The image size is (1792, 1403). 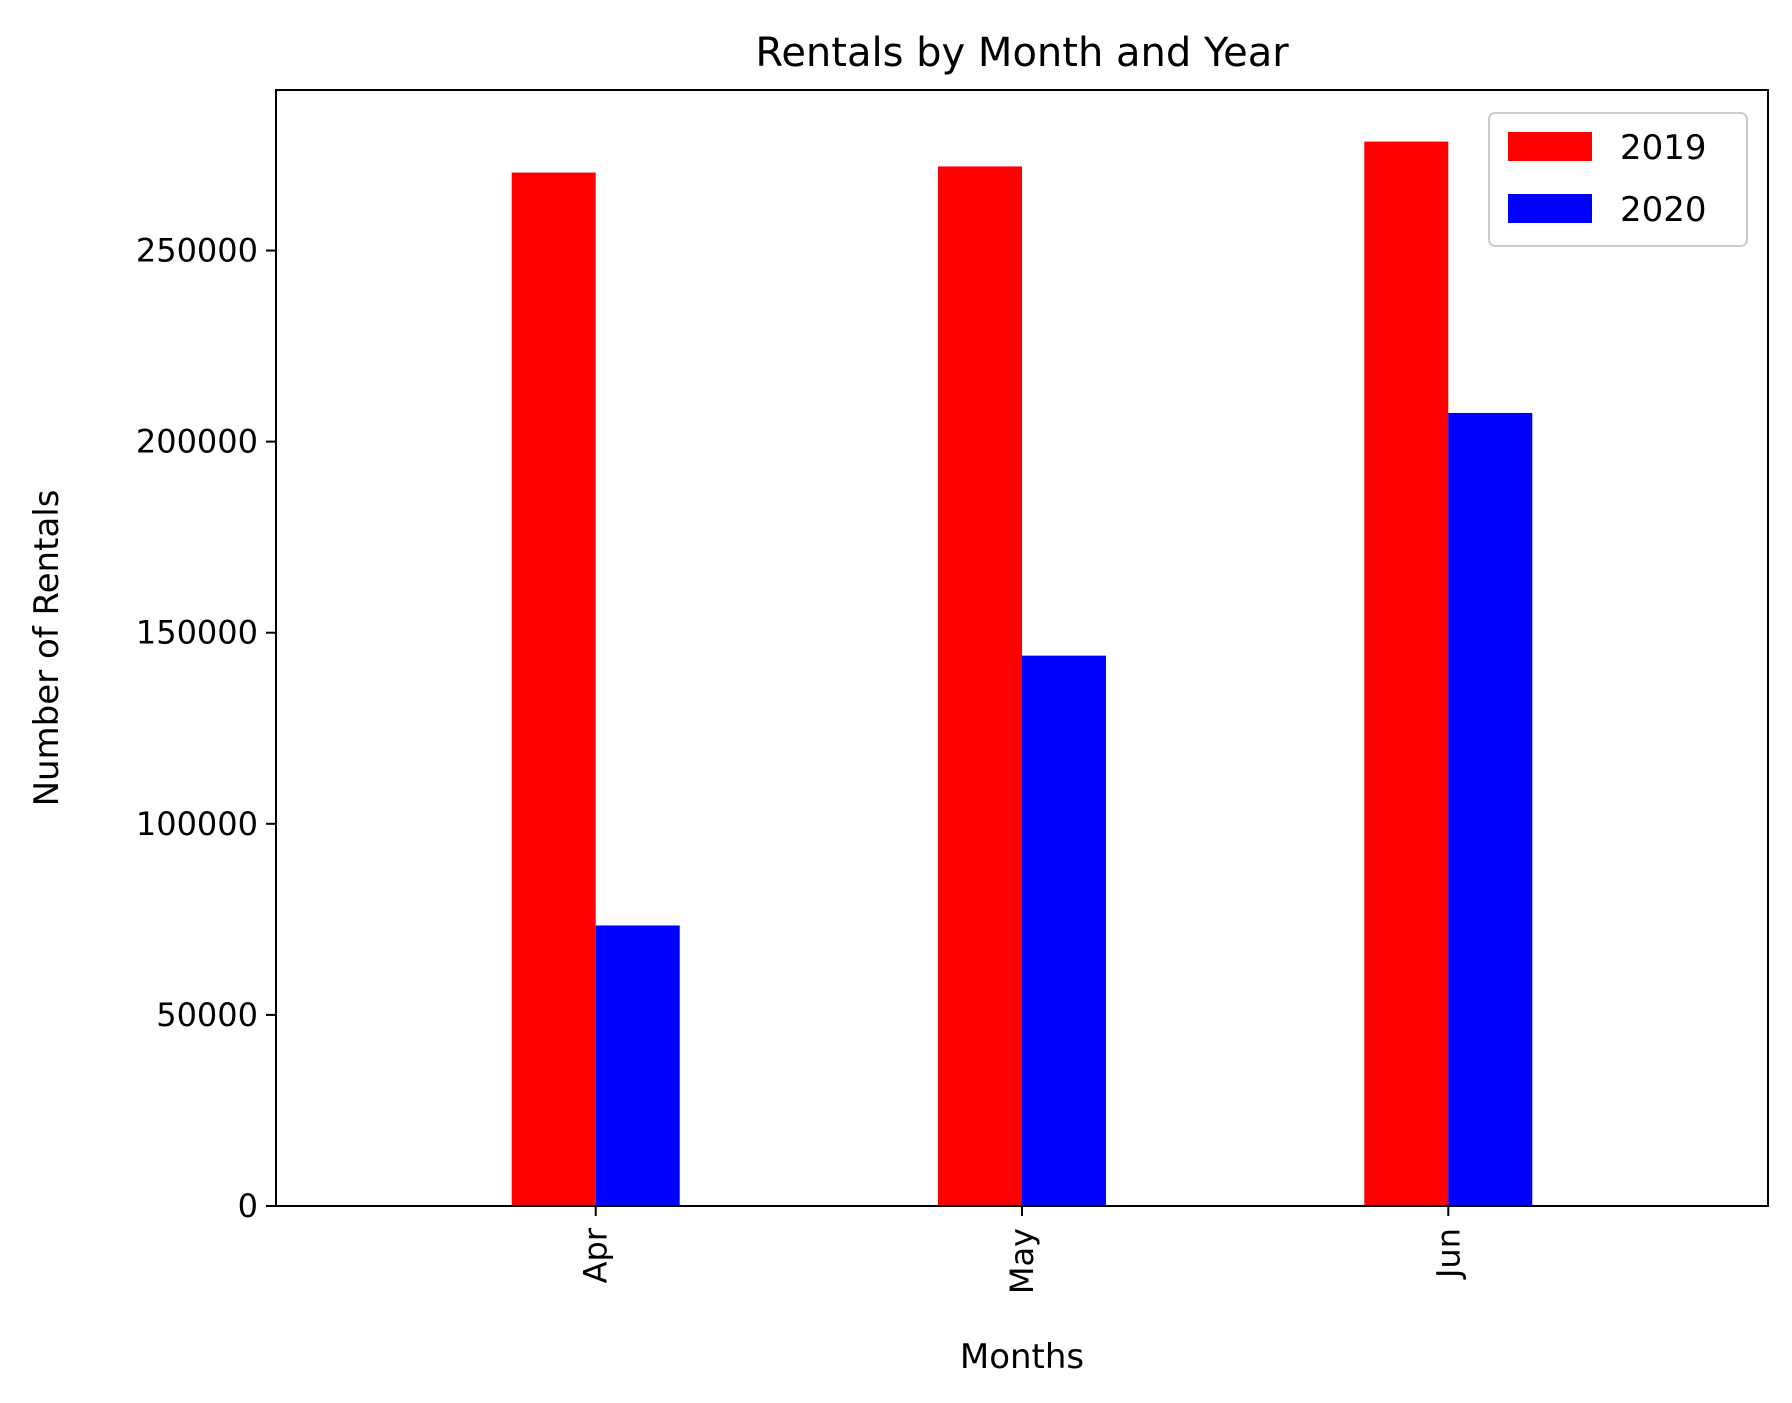 I want to click on chart-title: Rentals by Month and Year, so click(x=1022, y=53).